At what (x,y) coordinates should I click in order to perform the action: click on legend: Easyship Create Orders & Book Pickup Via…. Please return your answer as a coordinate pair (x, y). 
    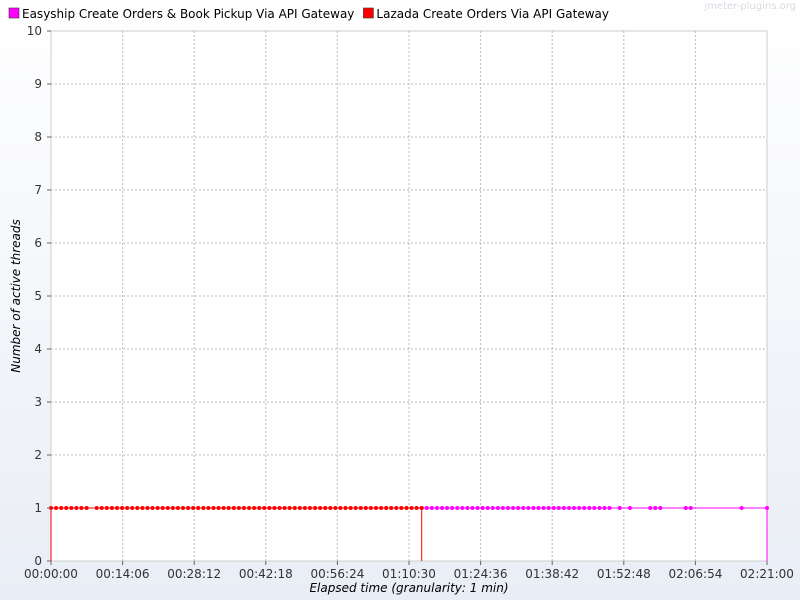
    Looking at the image, I should click on (308, 14).